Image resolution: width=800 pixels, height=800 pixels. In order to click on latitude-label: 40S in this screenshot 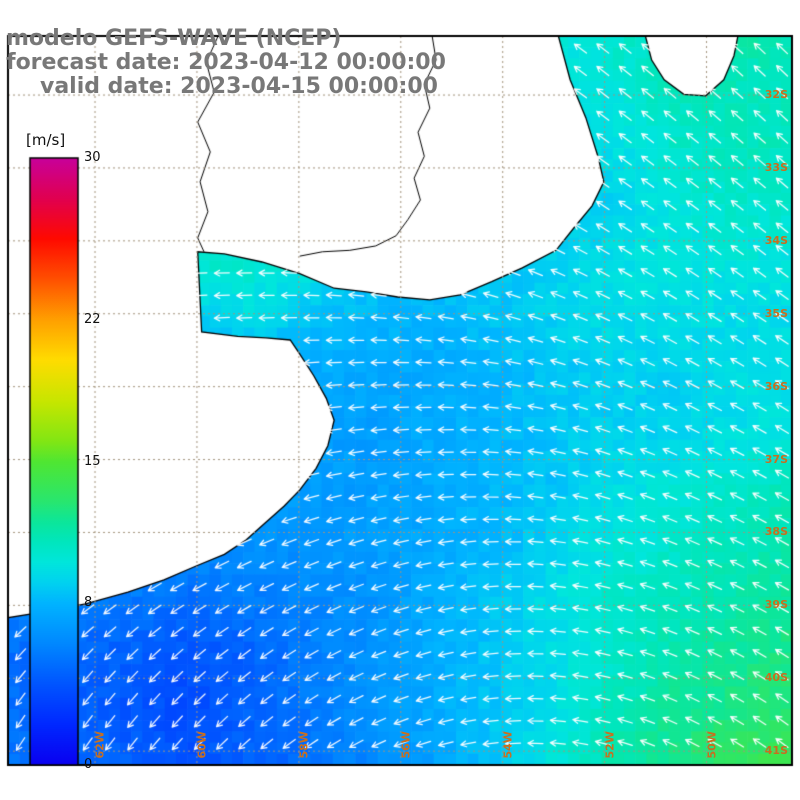, I will do `click(776, 678)`.